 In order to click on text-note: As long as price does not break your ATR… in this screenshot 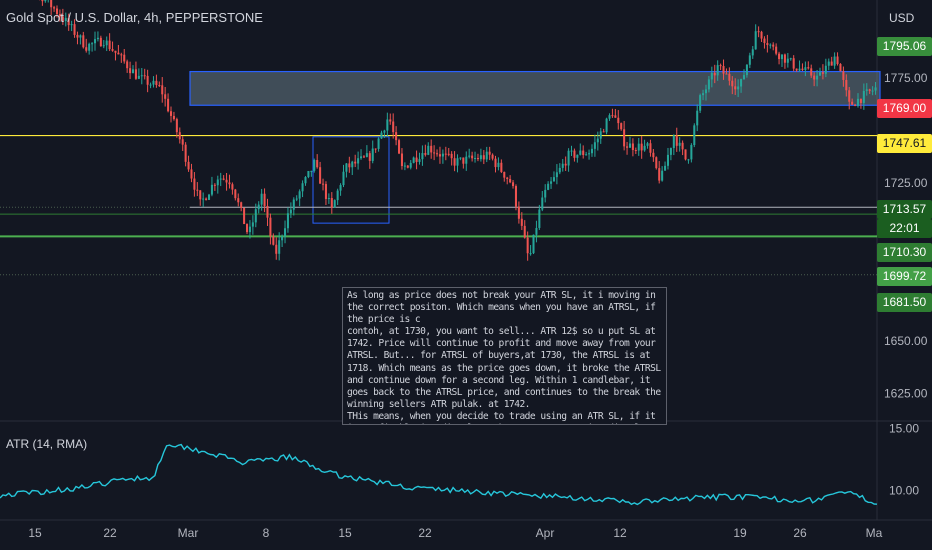, I will do `click(504, 356)`.